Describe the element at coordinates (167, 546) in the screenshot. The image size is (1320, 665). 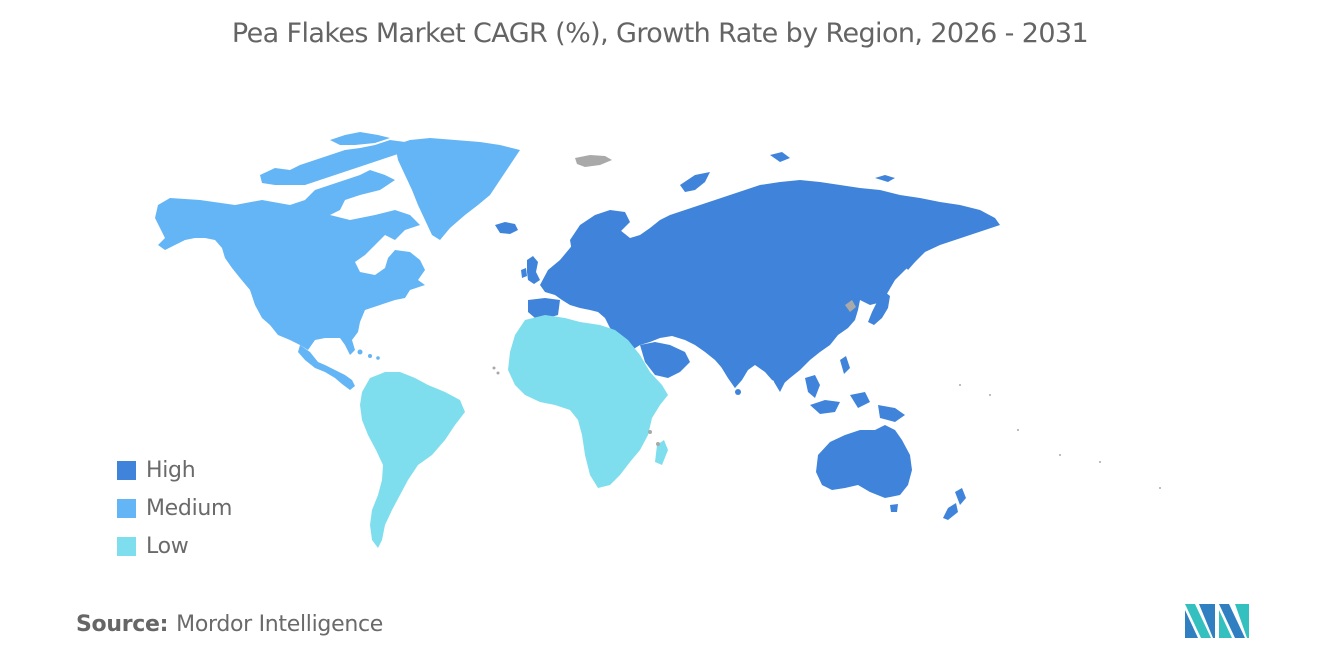
I see `legend-label: Low` at that location.